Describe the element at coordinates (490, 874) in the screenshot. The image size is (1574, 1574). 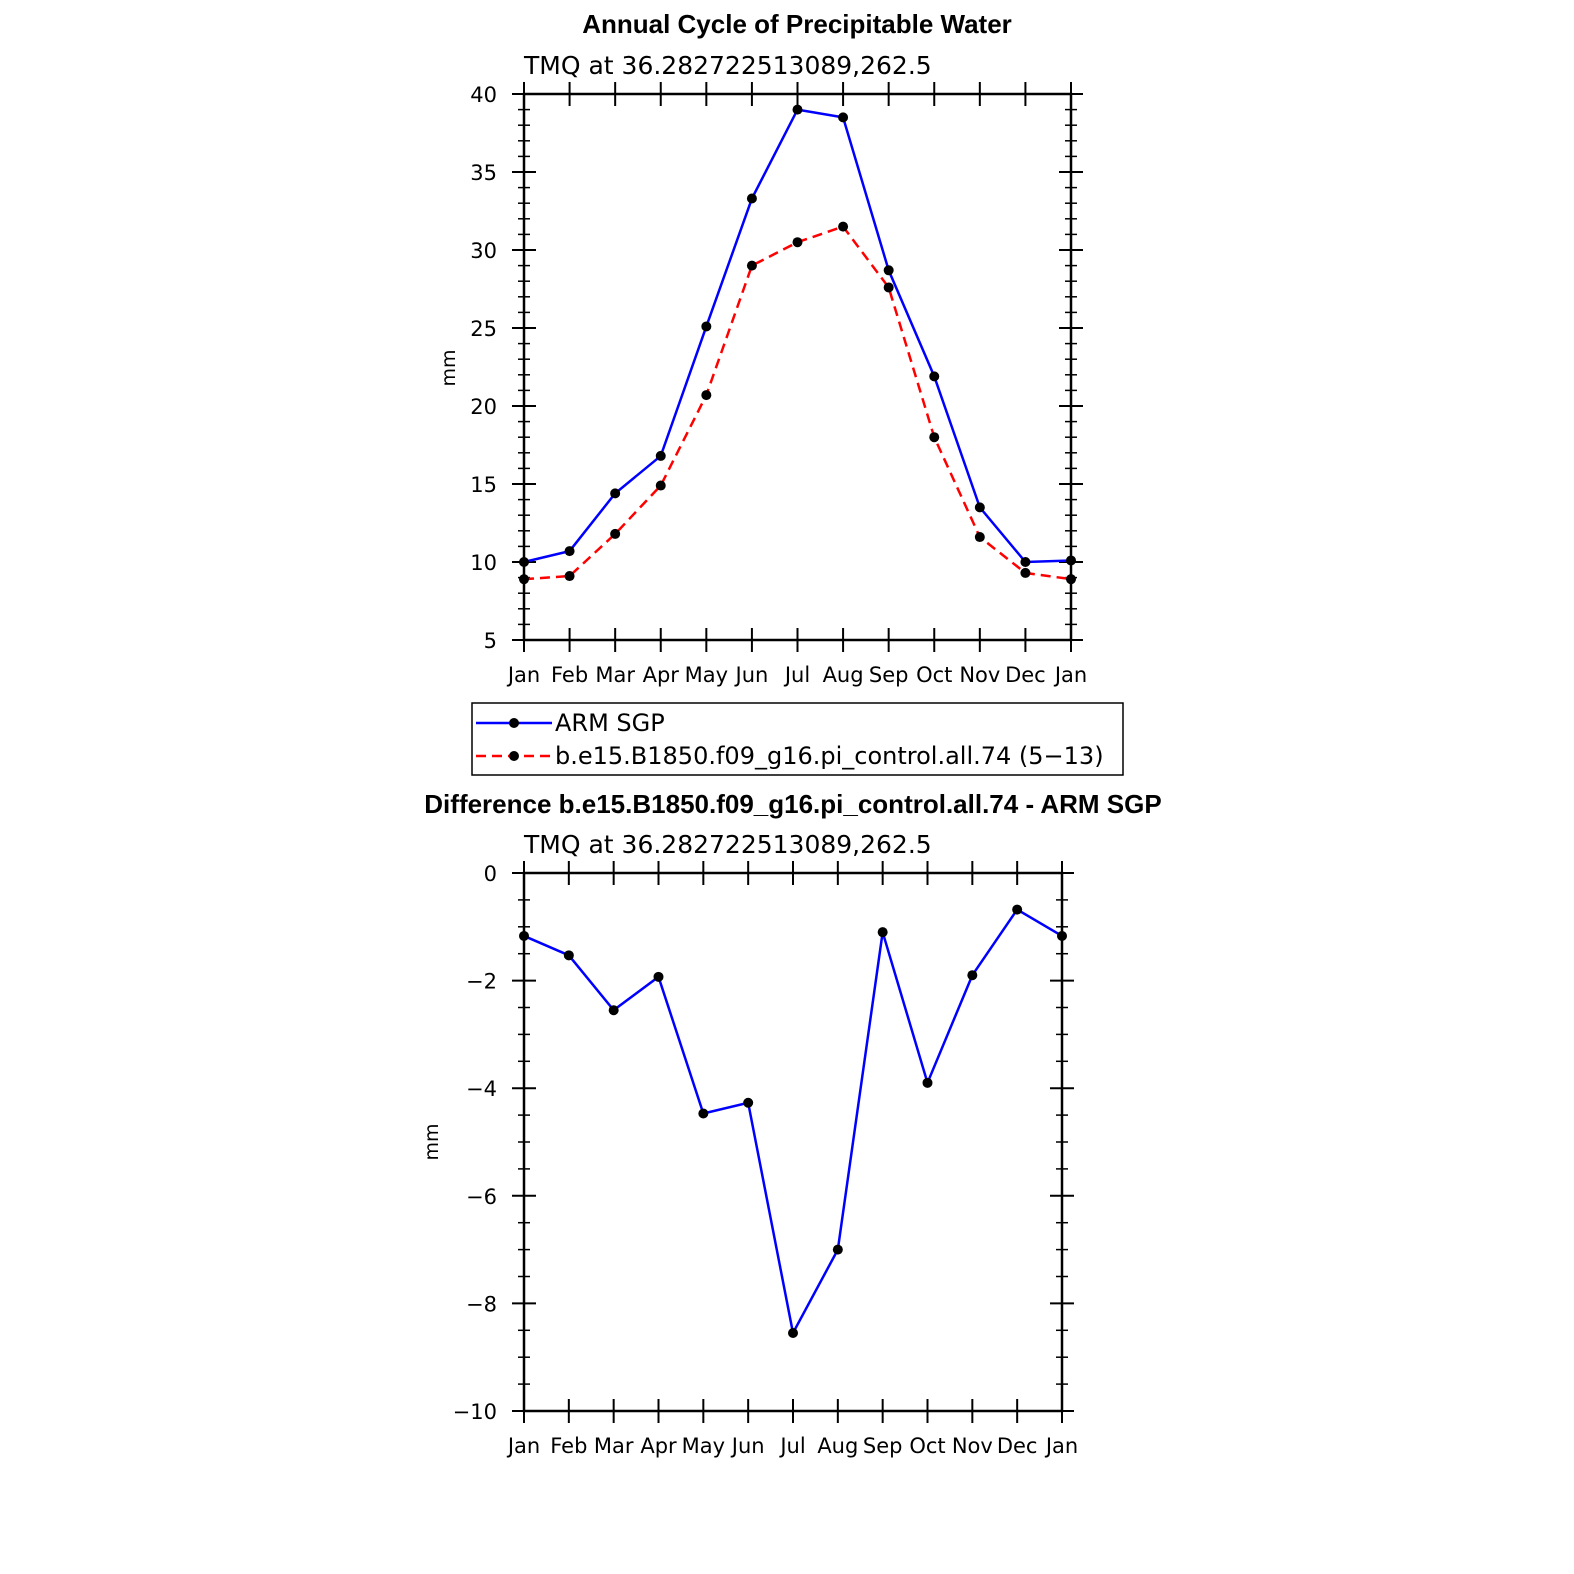
I see `chart-2-ytick-label: 0` at that location.